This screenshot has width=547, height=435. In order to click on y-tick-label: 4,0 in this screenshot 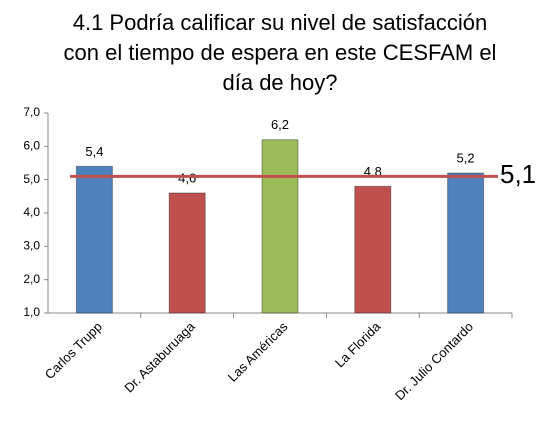, I will do `click(31, 212)`.